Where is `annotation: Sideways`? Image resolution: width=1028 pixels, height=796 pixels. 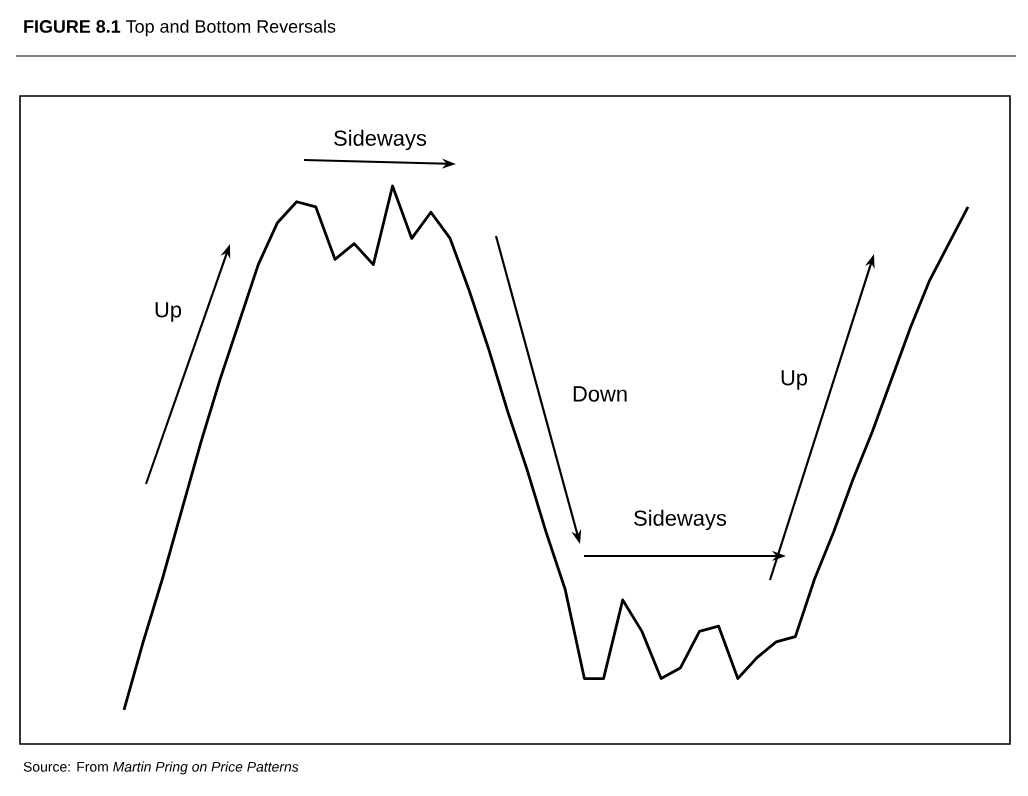
annotation: Sideways is located at coordinates (680, 520).